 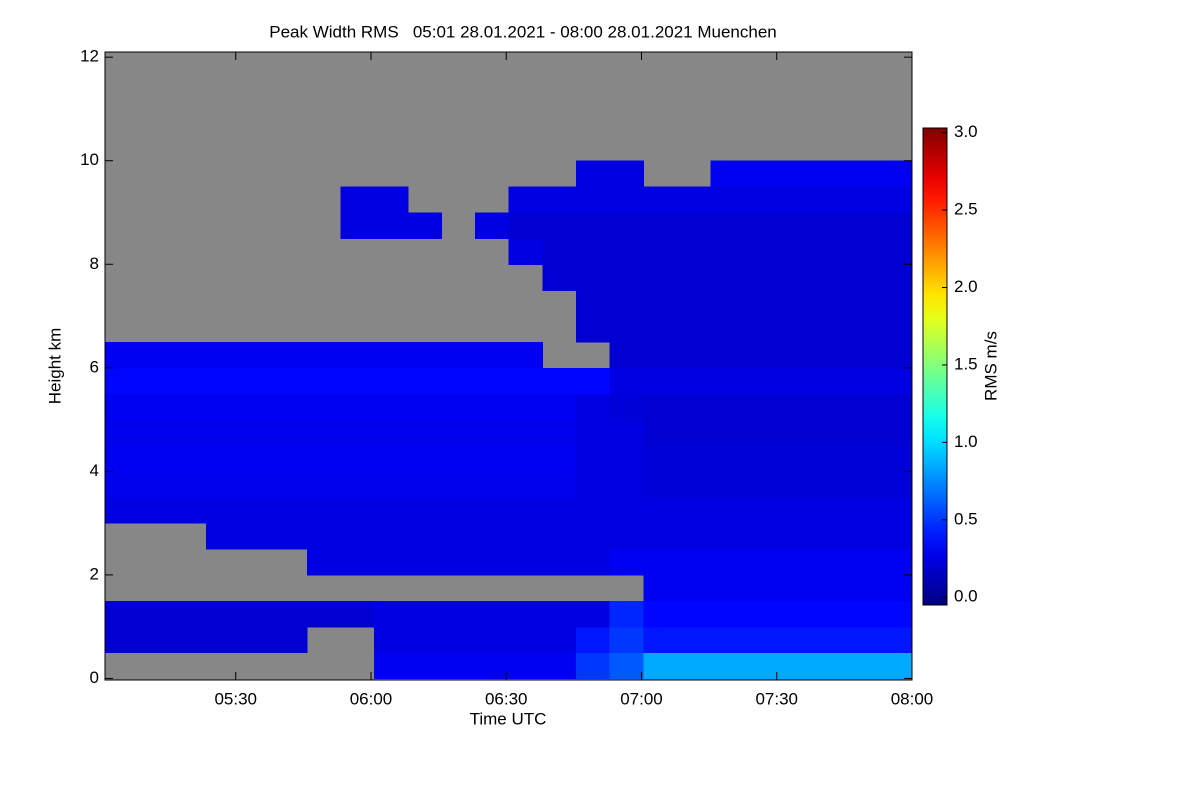 I want to click on x-tick-label: 05:30, so click(x=235, y=698).